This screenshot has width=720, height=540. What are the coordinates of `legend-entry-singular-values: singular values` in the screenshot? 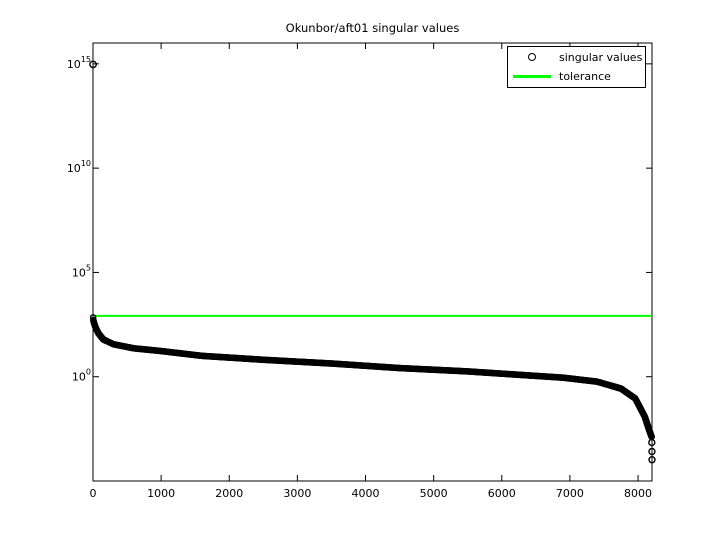 It's located at (576, 57).